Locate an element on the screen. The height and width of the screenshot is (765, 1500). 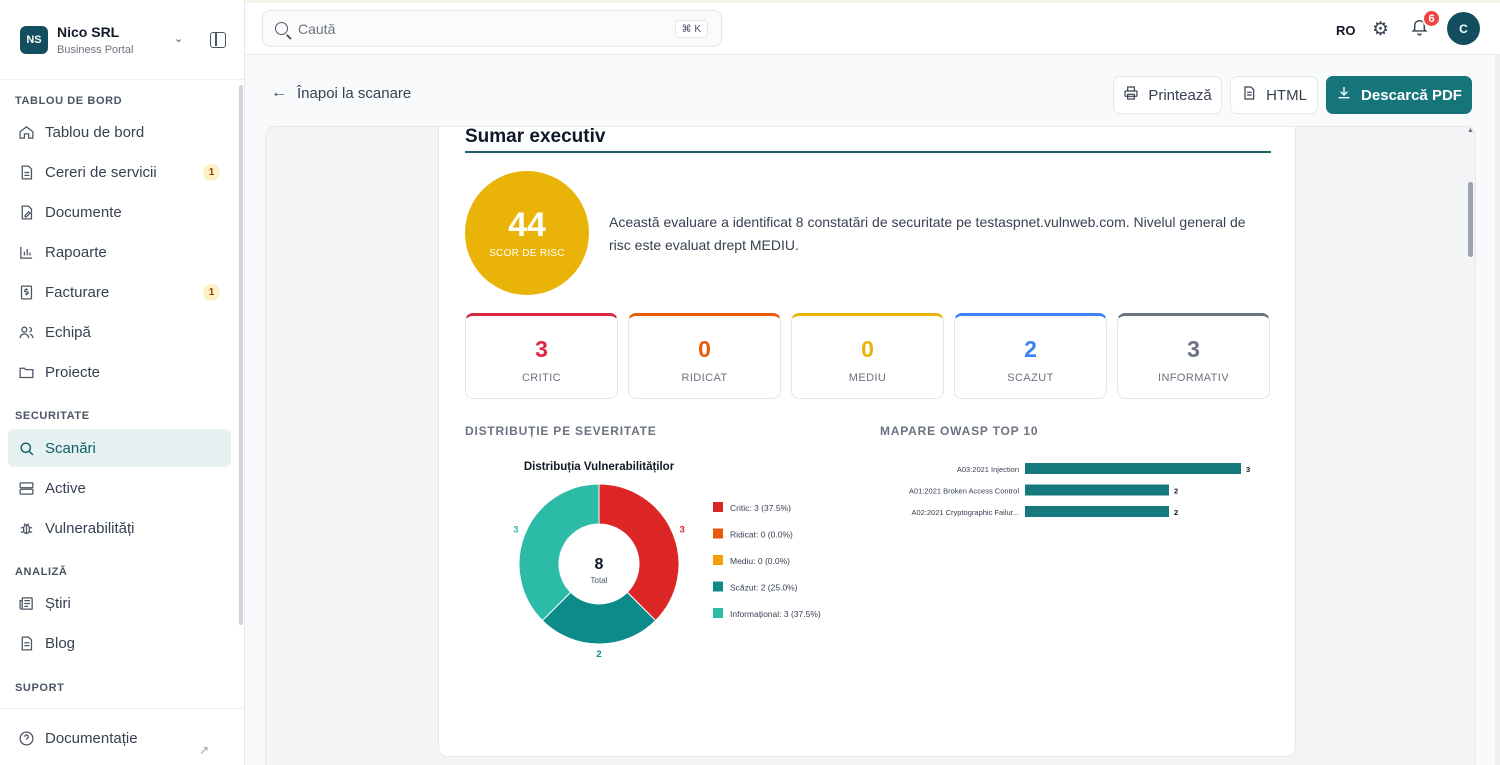
gear-icon: ⚙ is located at coordinates (1381, 29).